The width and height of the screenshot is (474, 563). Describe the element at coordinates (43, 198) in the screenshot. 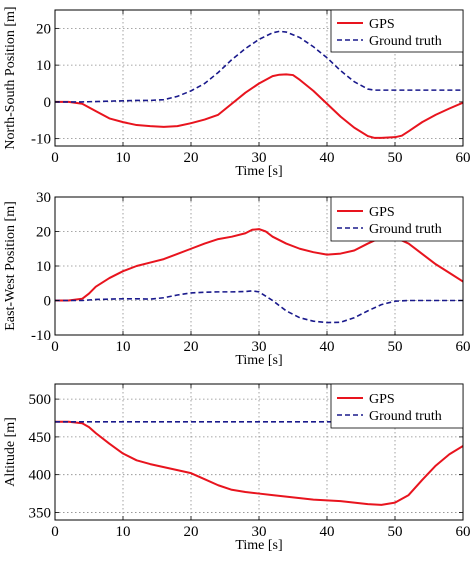

I see `y-tick-label: 30` at that location.